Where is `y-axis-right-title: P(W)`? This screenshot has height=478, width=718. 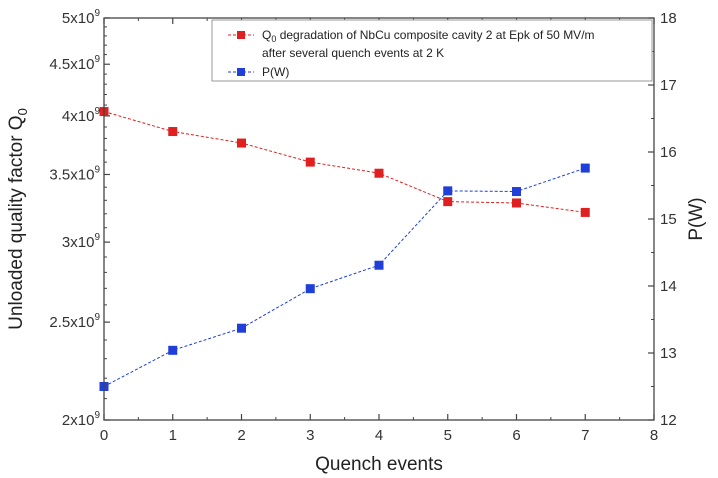
y-axis-right-title: P(W) is located at coordinates (696, 218).